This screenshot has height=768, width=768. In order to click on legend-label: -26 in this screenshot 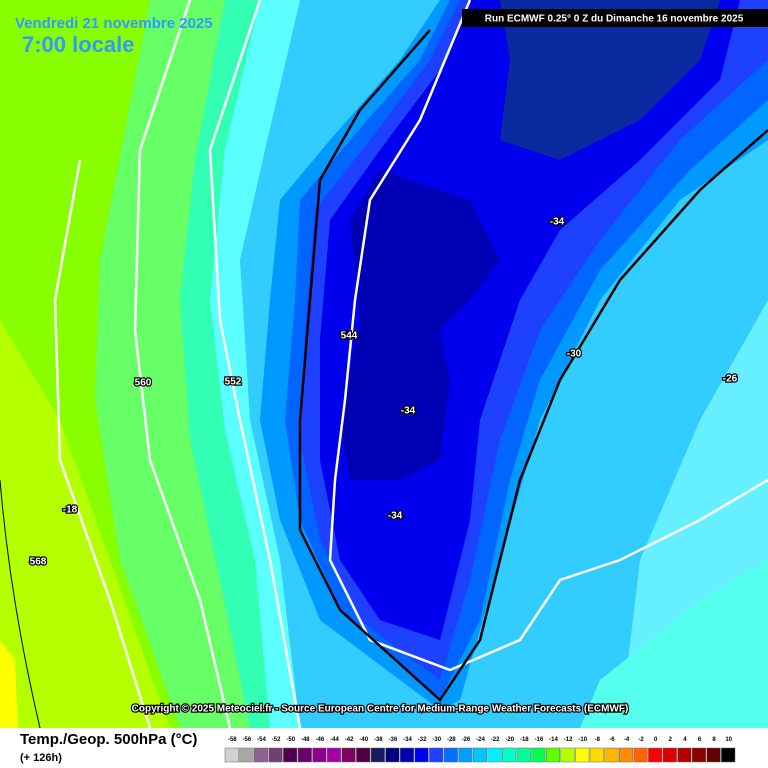, I will do `click(466, 740)`.